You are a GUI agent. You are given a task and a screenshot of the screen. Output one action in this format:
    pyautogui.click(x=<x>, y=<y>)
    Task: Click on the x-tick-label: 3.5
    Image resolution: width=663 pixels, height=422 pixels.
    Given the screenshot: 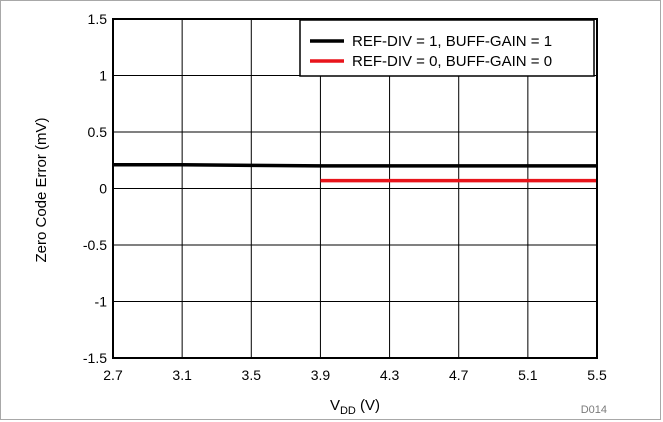 What is the action you would take?
    pyautogui.click(x=252, y=375)
    